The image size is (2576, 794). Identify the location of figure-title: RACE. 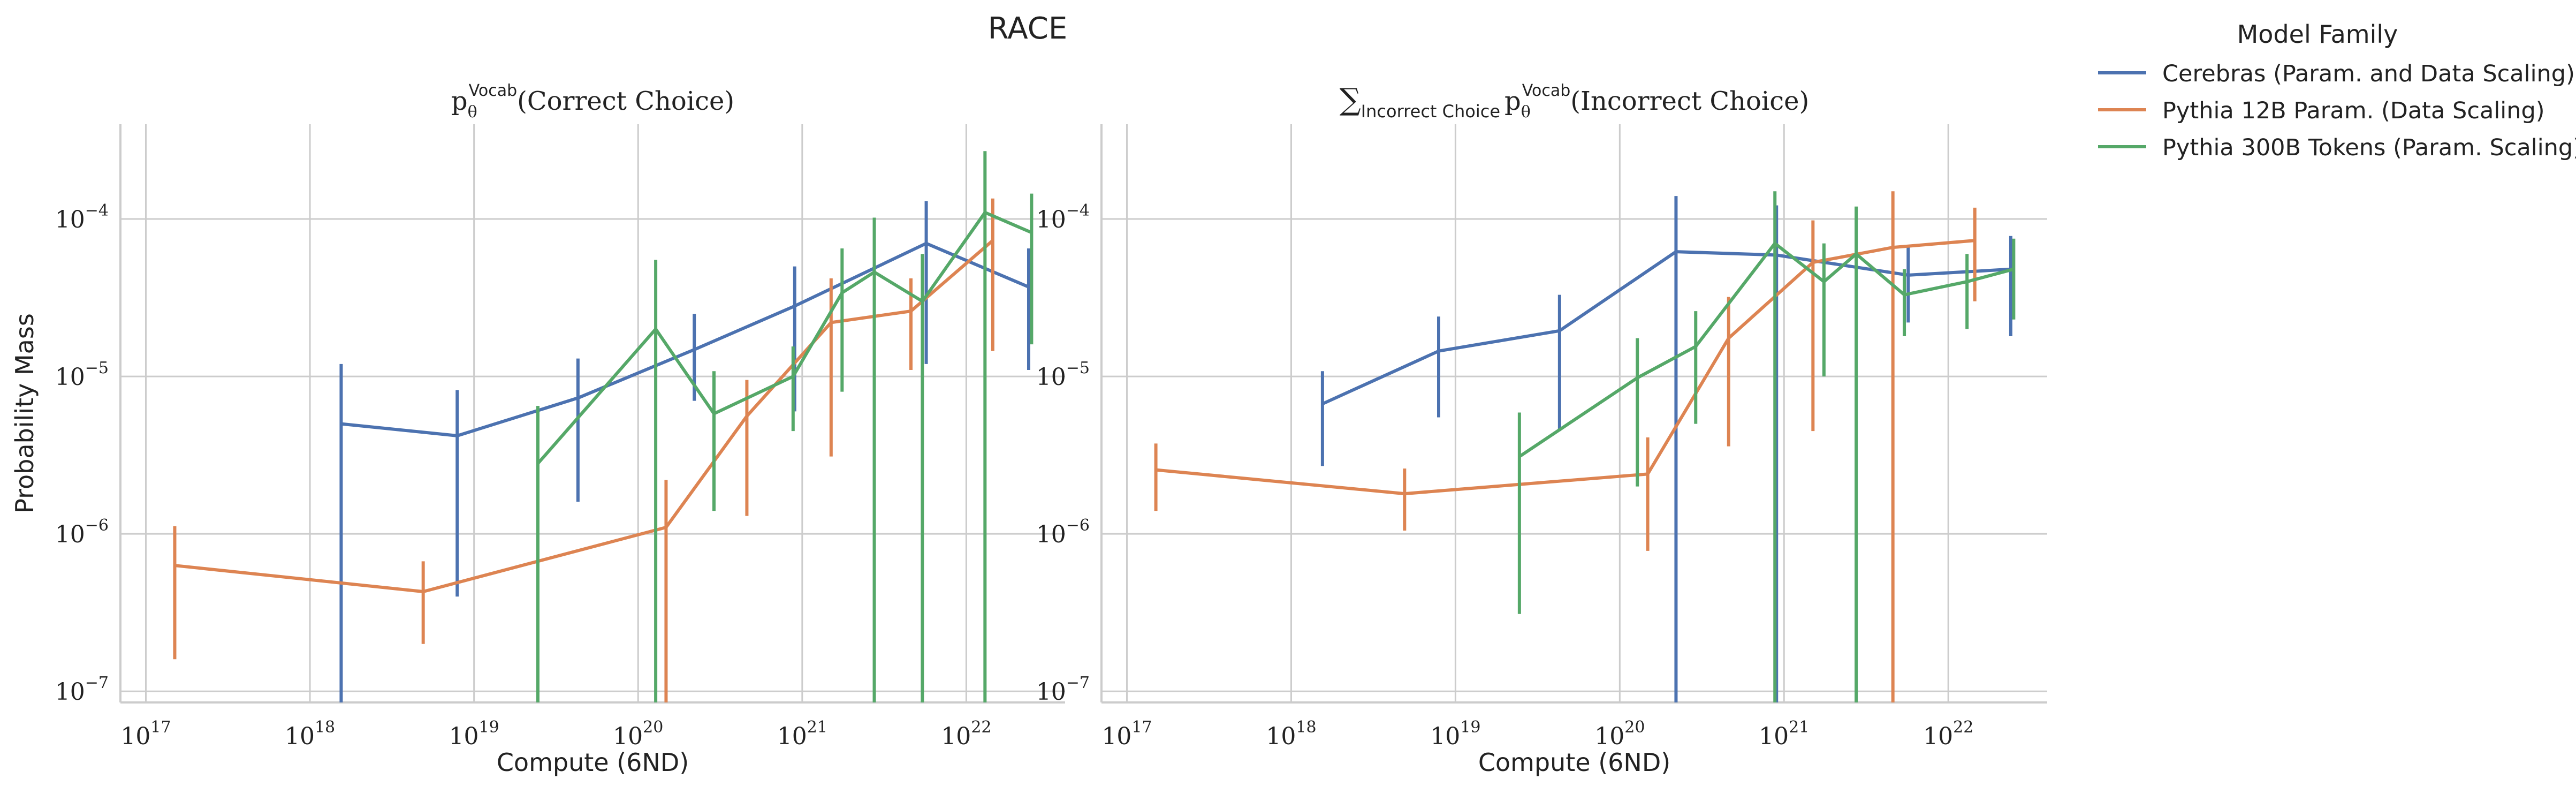
(1027, 28).